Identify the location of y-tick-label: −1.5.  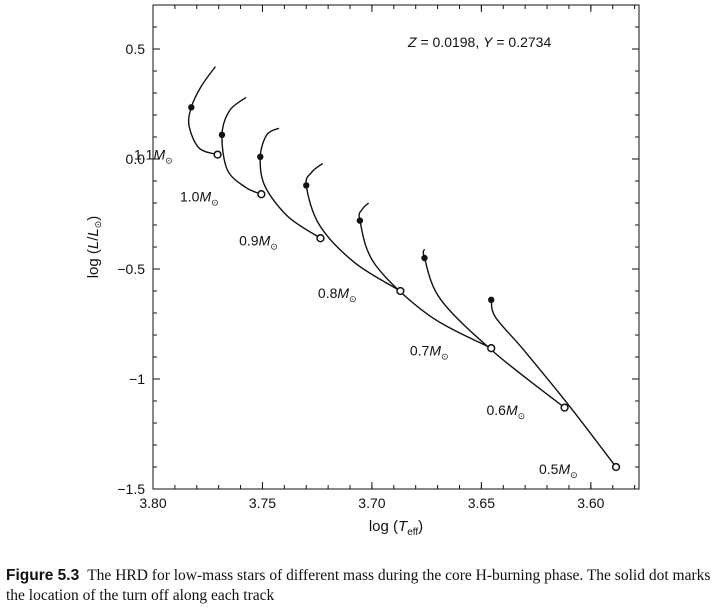
(131, 489).